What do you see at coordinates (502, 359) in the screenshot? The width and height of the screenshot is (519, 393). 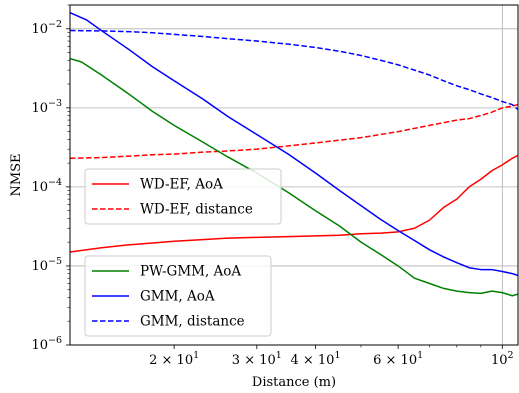 I see `x-tick-label: 102` at bounding box center [502, 359].